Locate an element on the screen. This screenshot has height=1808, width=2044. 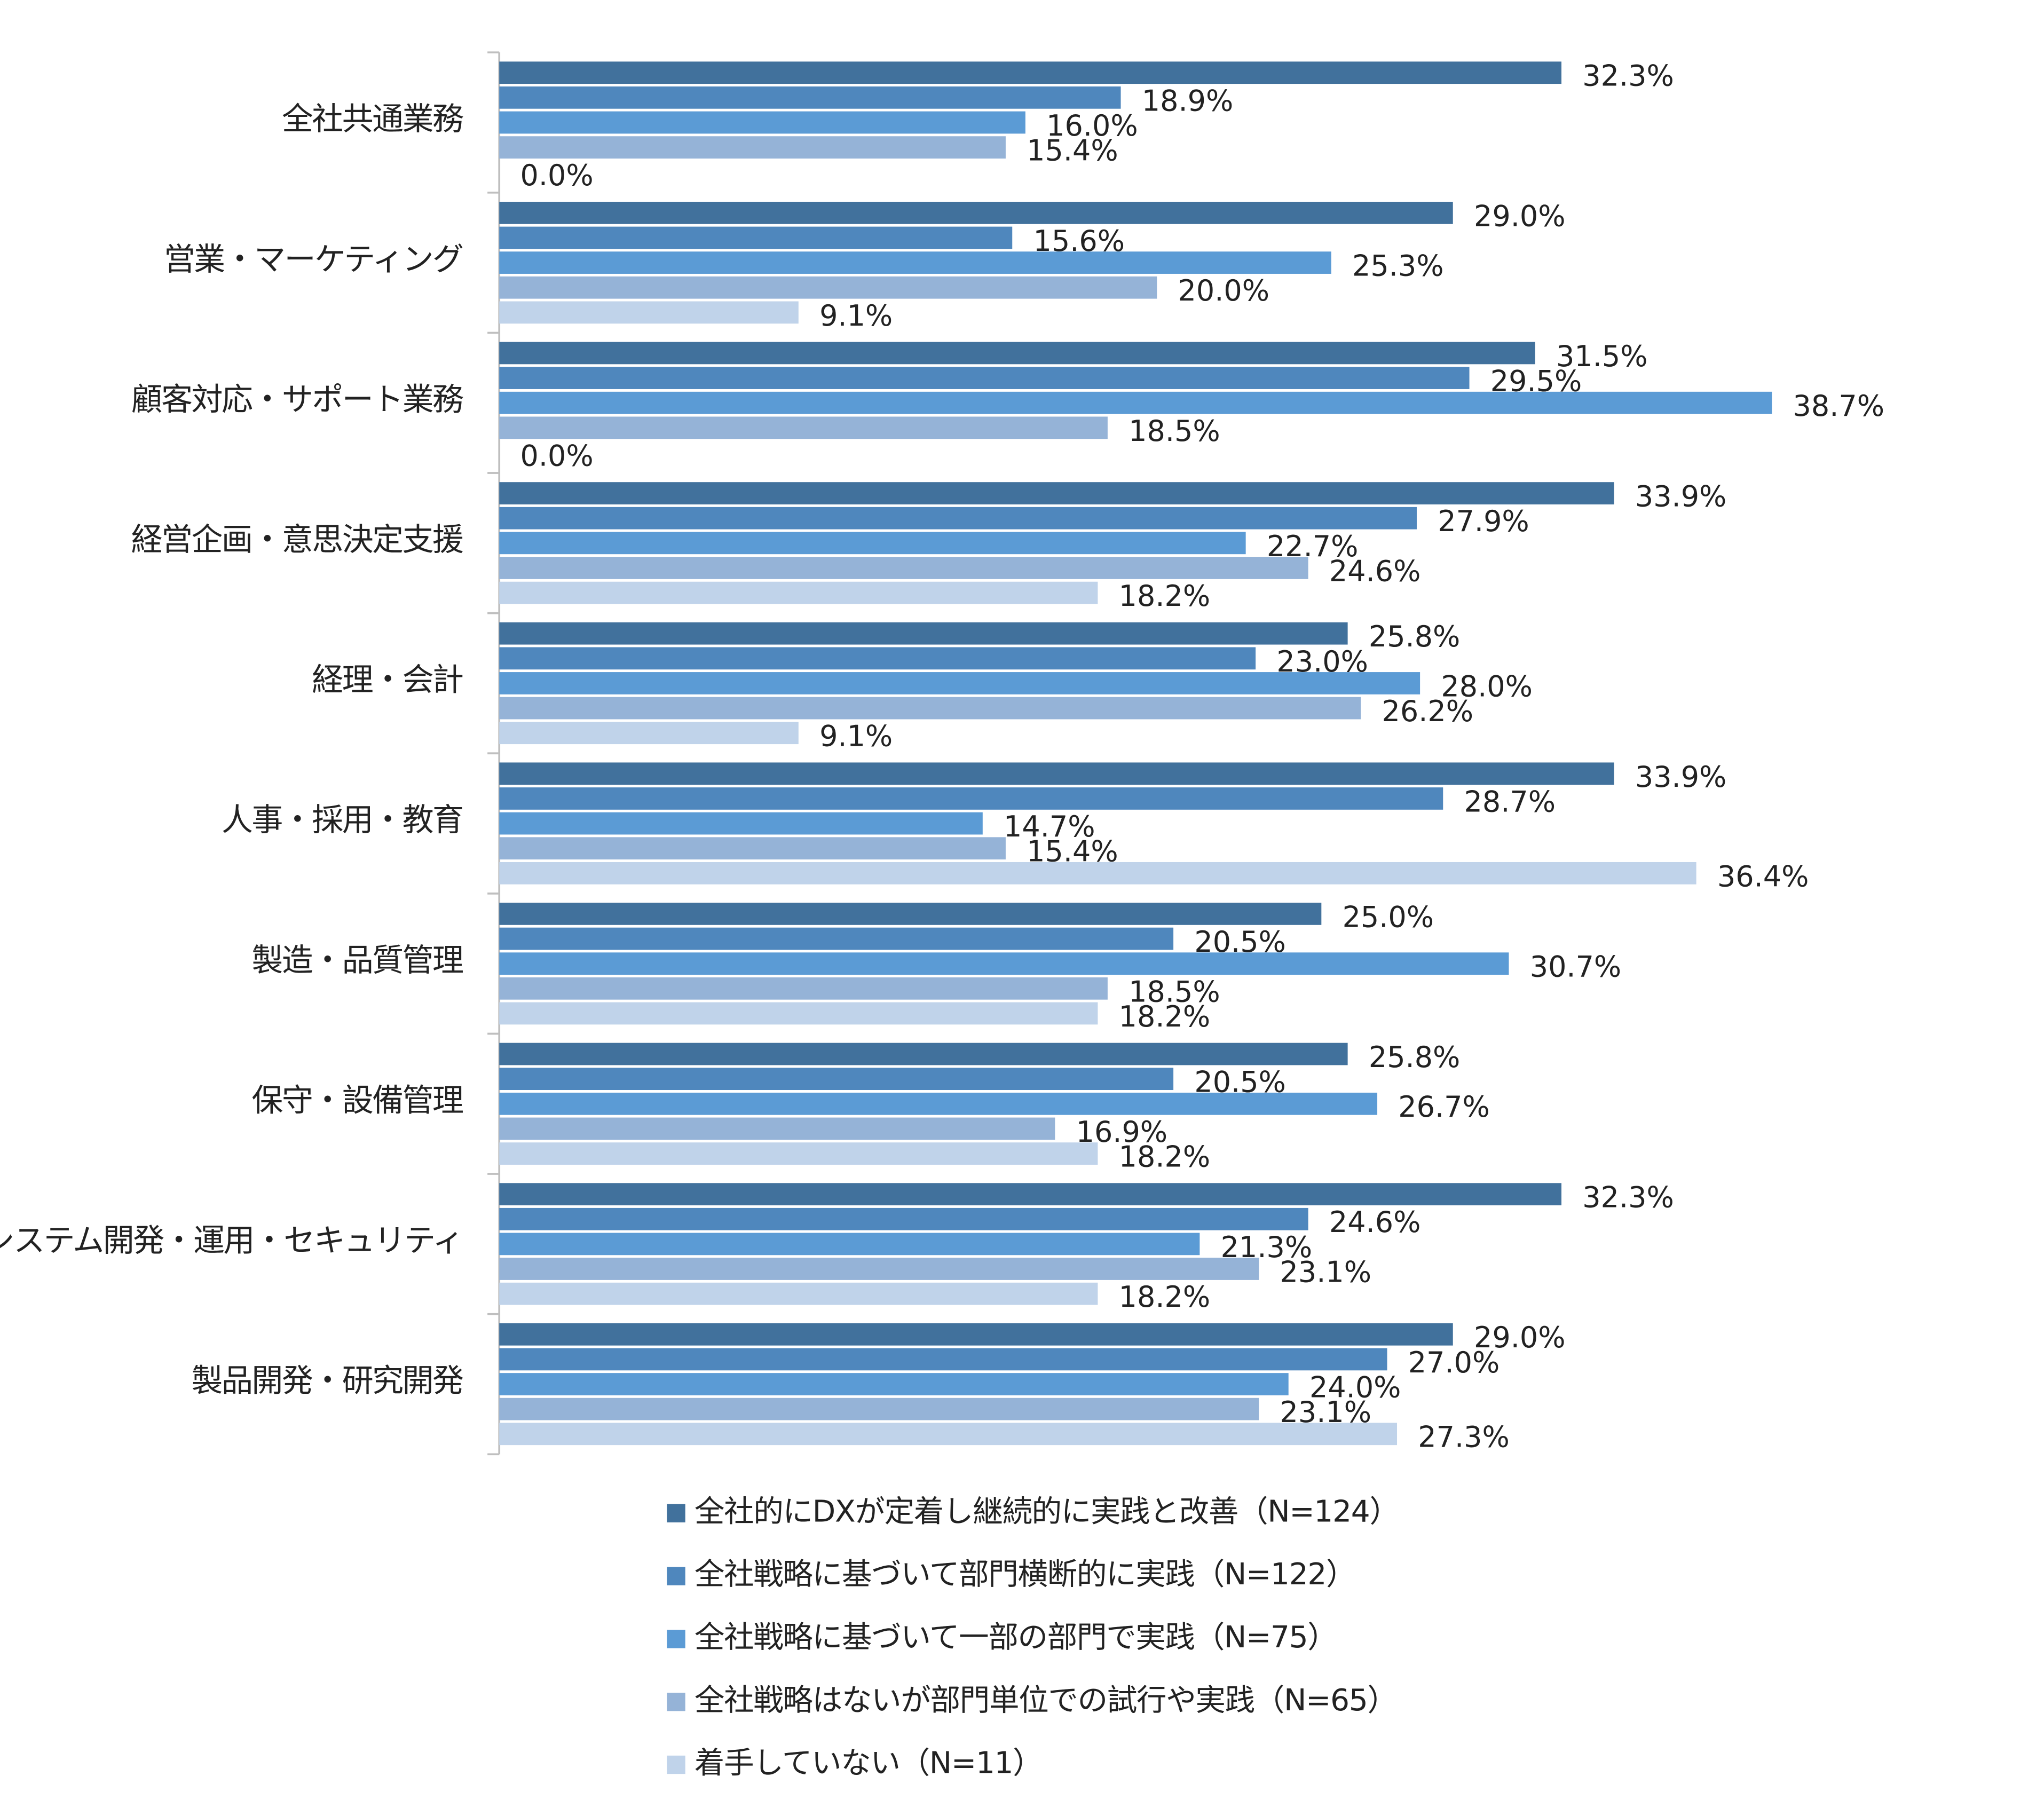
value-label: 28.0% is located at coordinates (1487, 686).